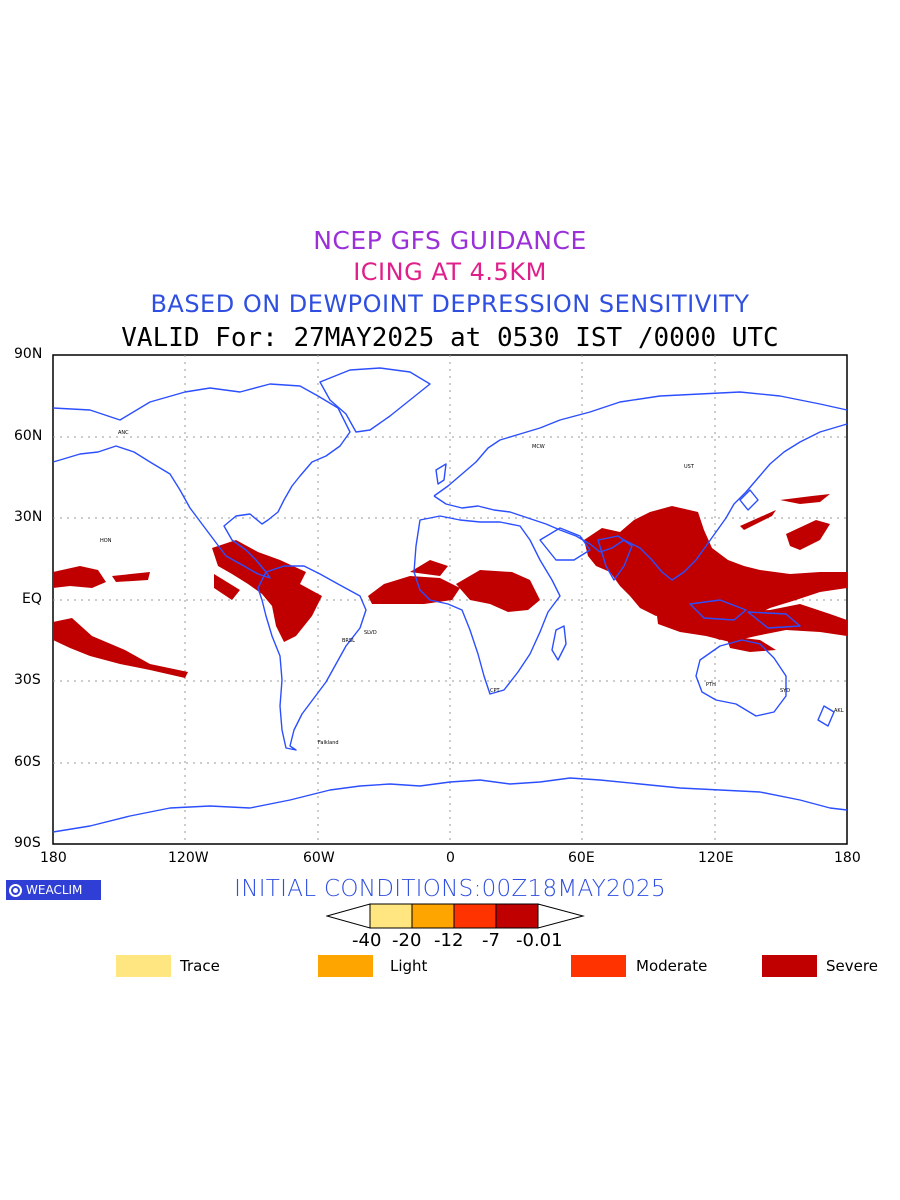 The height and width of the screenshot is (1200, 900). I want to click on lon-tick-label: 120E, so click(716, 858).